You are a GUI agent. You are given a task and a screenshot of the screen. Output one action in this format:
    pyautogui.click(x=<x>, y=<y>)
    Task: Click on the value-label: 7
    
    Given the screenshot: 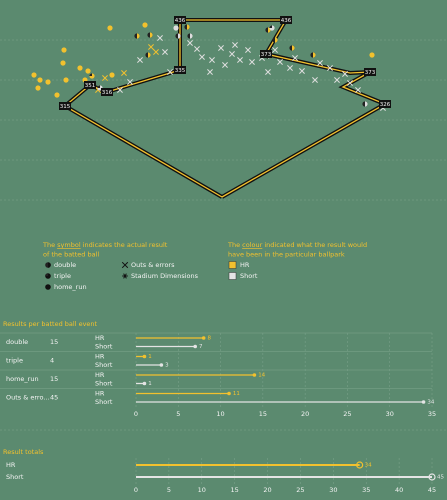 What is the action you would take?
    pyautogui.click(x=201, y=347)
    